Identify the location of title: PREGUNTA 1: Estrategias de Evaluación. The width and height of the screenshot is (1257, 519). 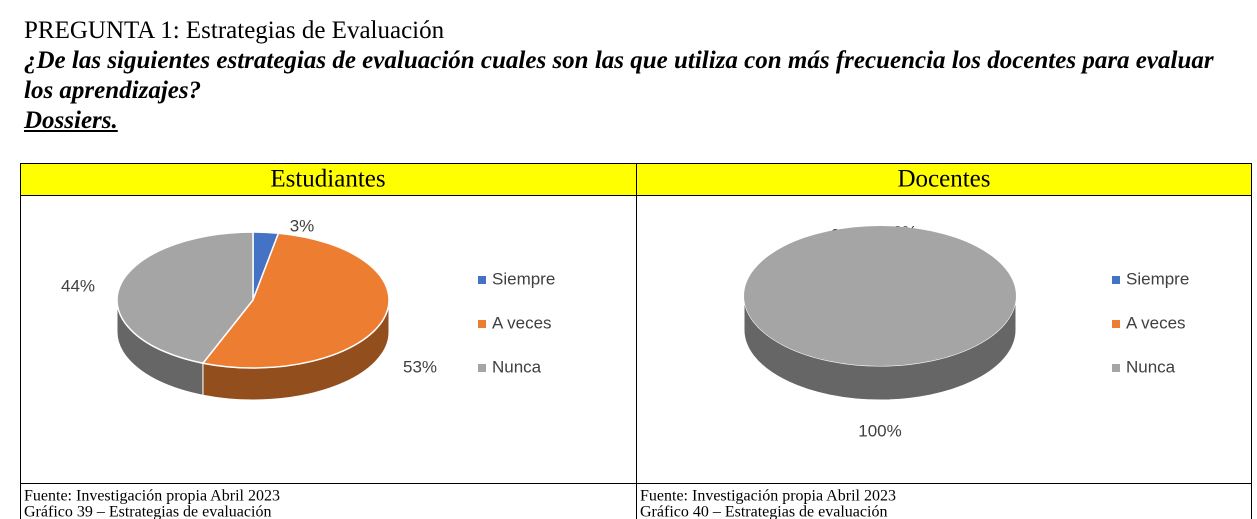
(234, 30).